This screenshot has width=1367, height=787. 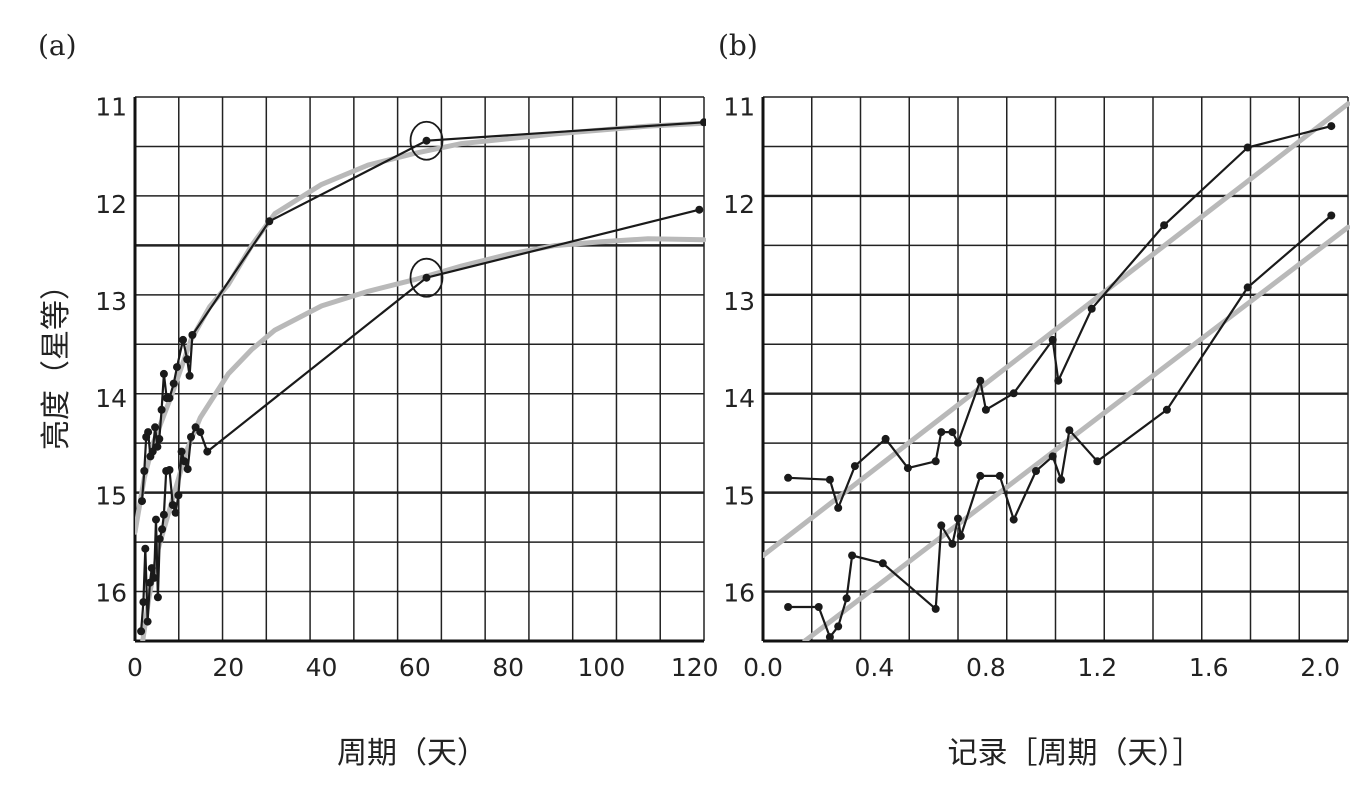 What do you see at coordinates (322, 667) in the screenshot?
I see `x-tick-label: 40` at bounding box center [322, 667].